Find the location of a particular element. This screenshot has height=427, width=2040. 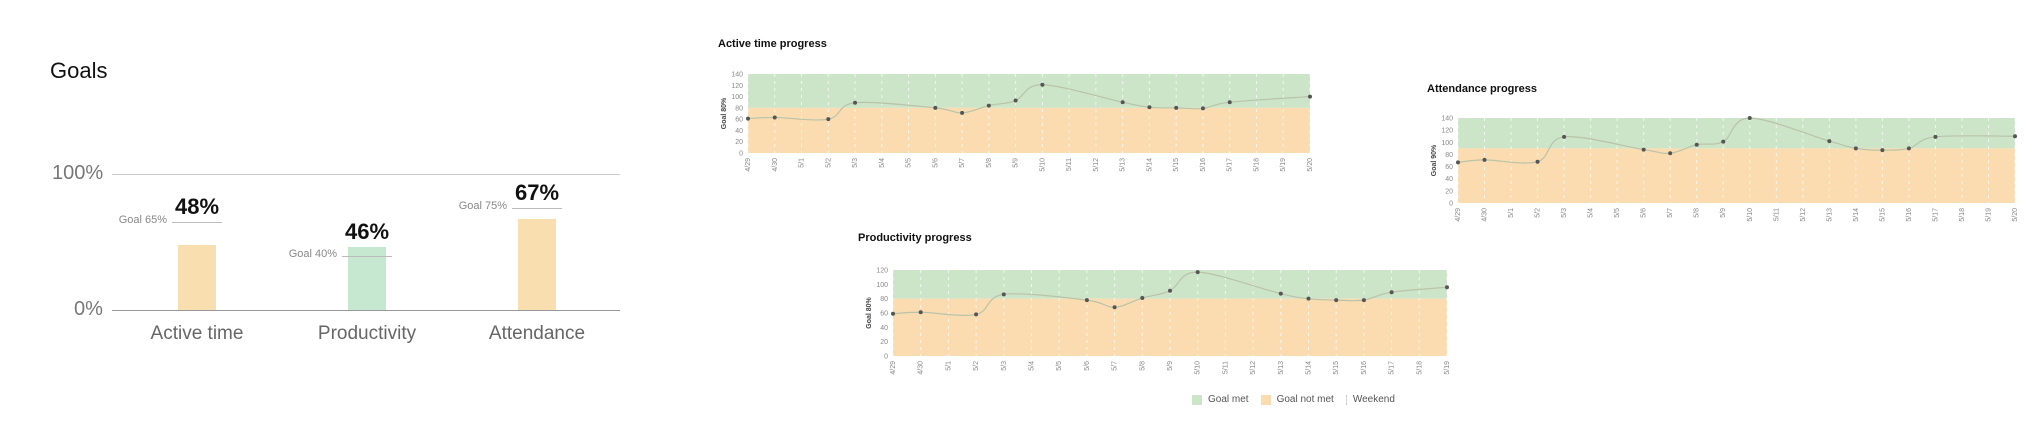

goal-met-band is located at coordinates (1736, 133).